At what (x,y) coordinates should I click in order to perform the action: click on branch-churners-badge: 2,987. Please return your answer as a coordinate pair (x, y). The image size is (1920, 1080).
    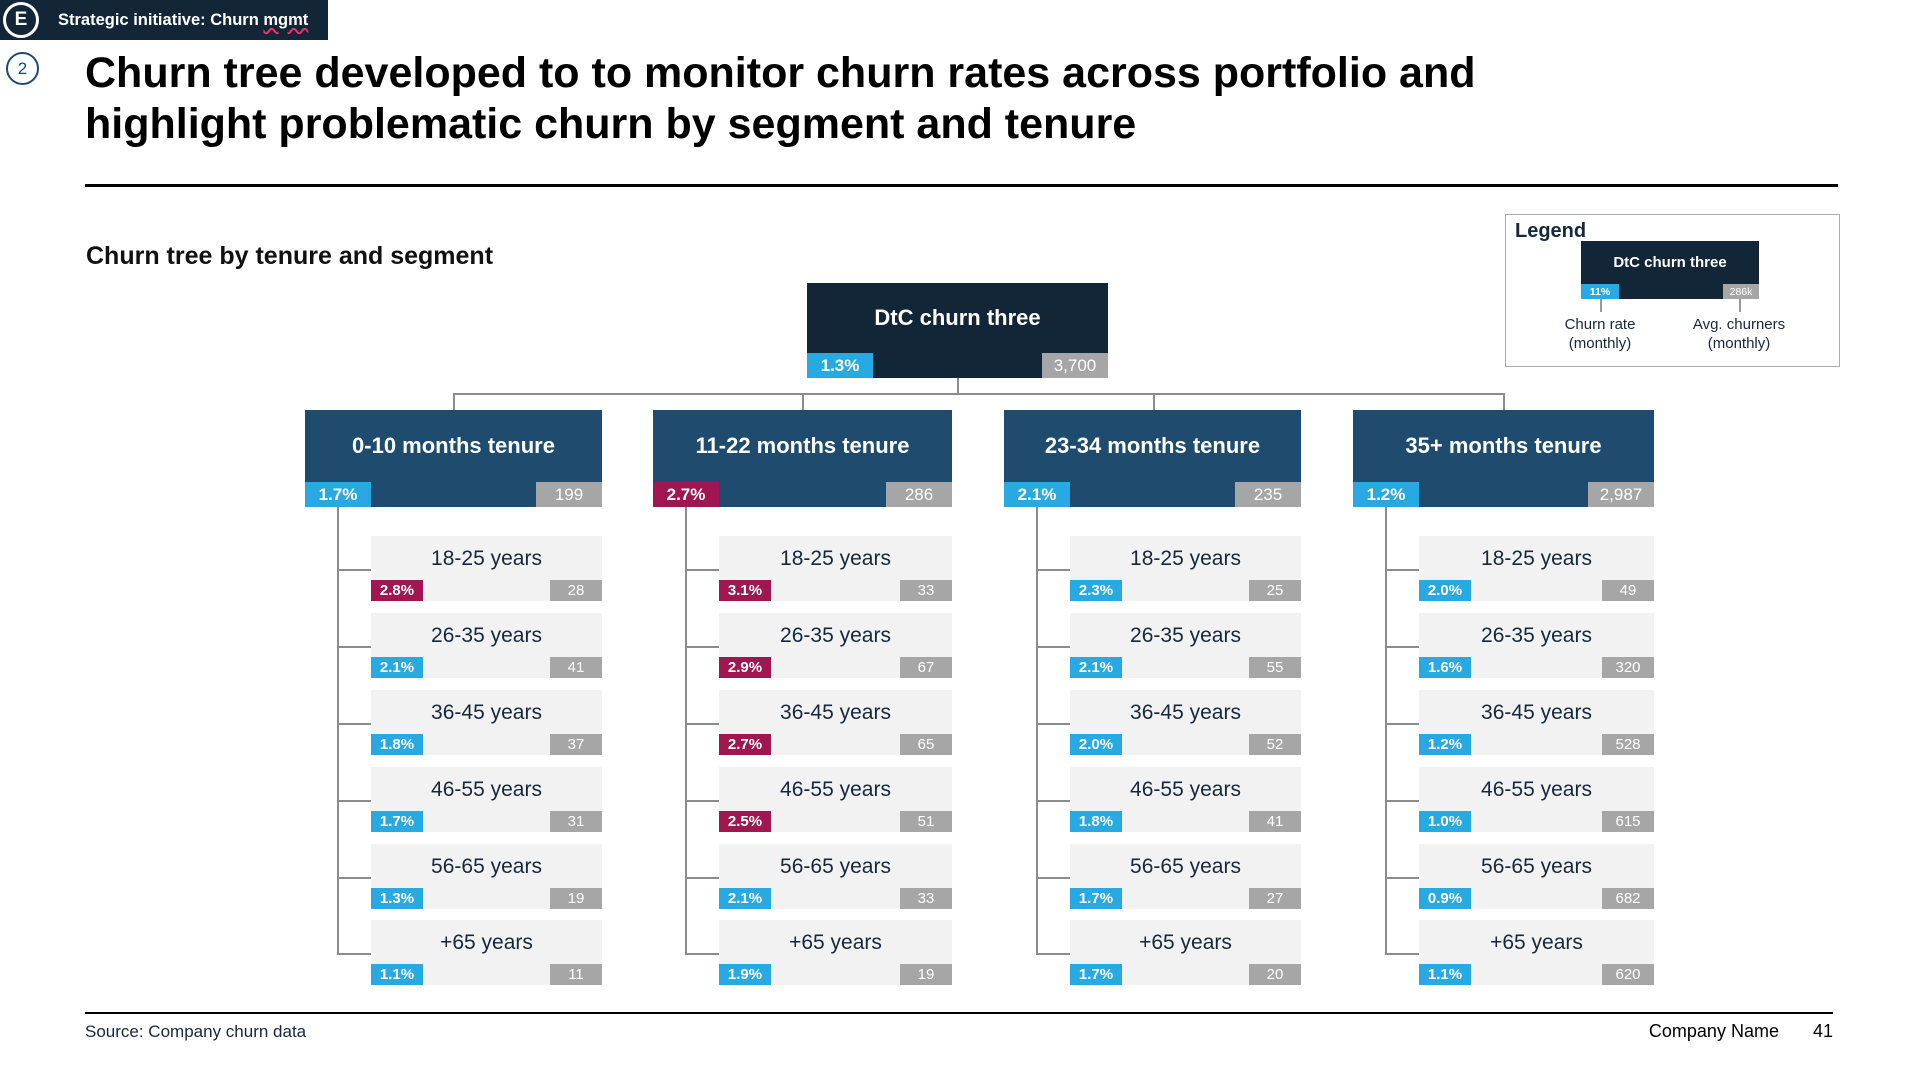
    Looking at the image, I should click on (1621, 494).